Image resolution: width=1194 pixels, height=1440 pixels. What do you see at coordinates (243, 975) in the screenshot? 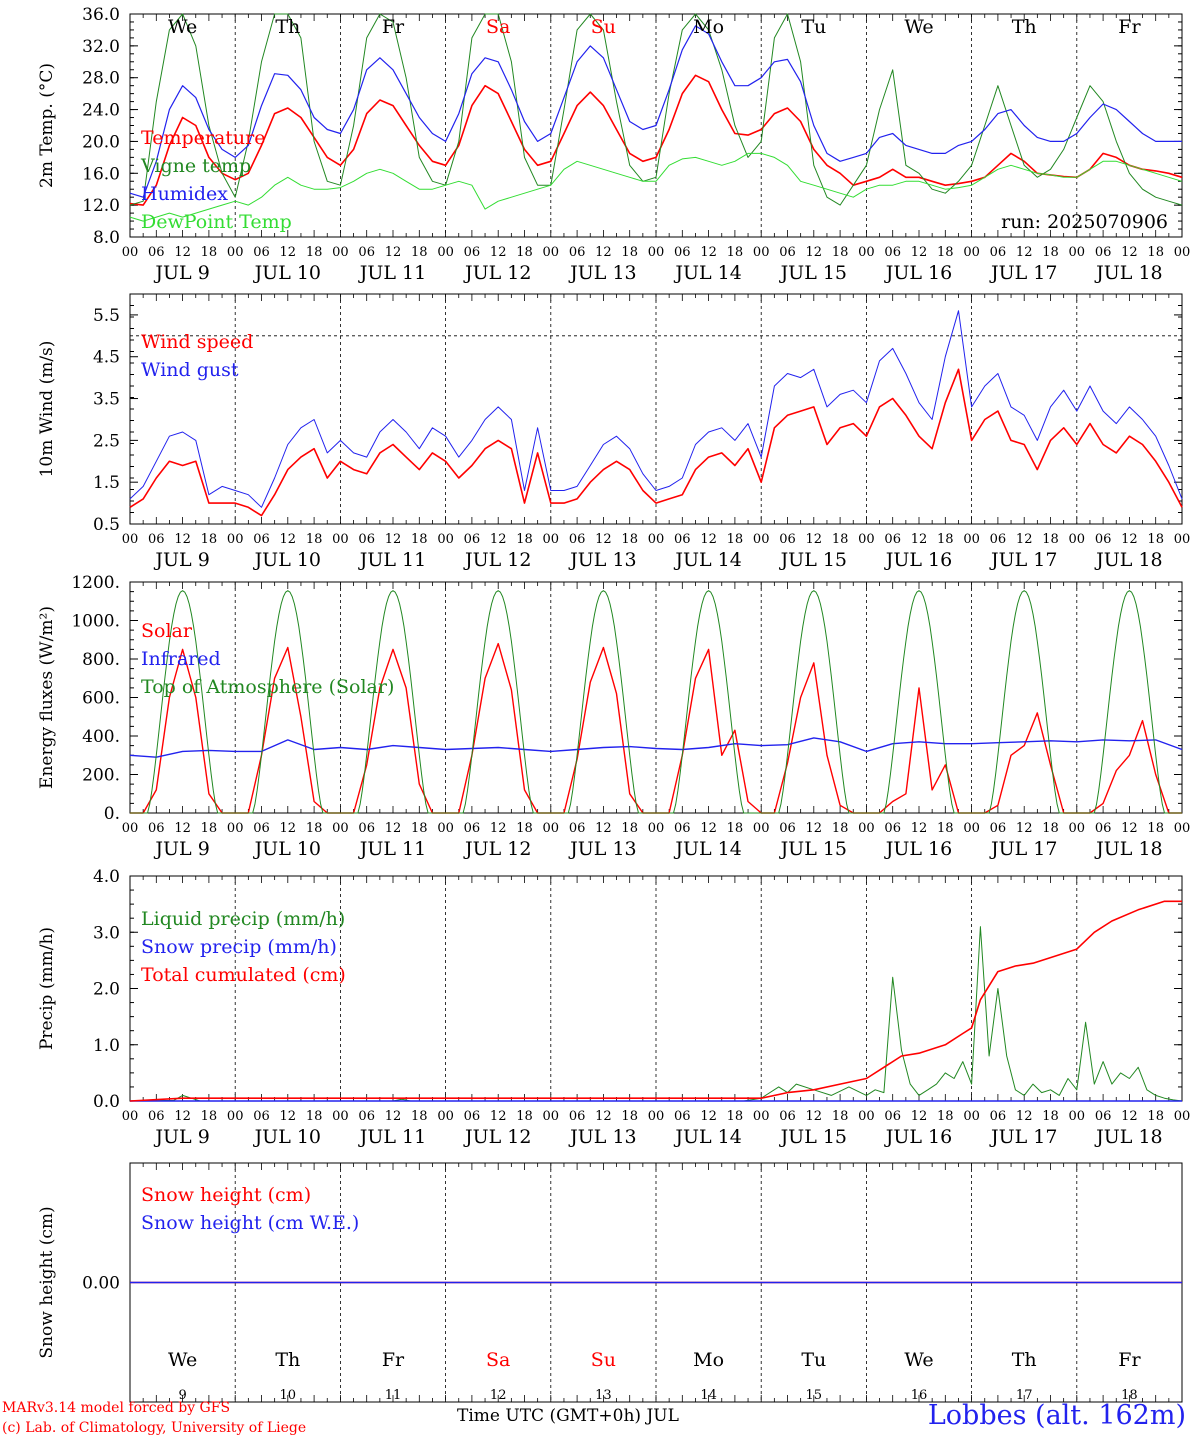
I see `legend-entry: Total cumulated (cm)` at bounding box center [243, 975].